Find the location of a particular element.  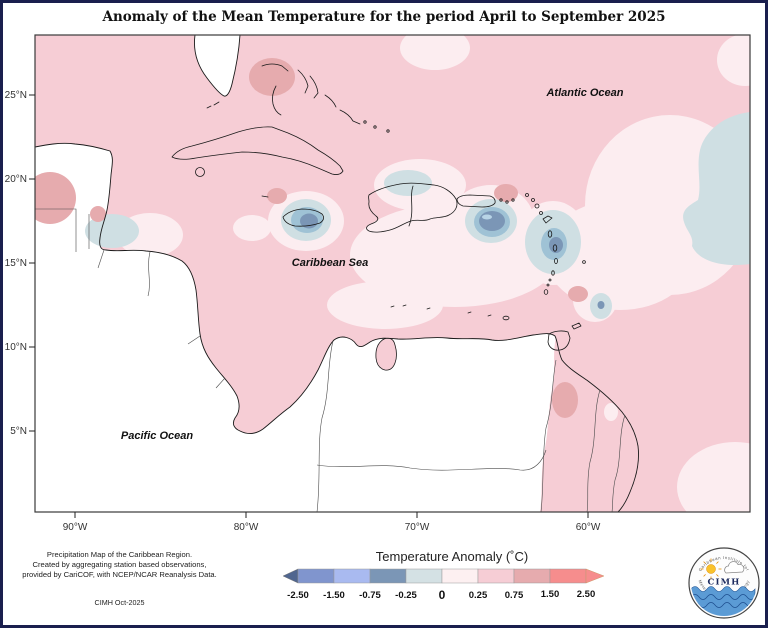

legend-tick-5: 0.25 is located at coordinates (478, 595).